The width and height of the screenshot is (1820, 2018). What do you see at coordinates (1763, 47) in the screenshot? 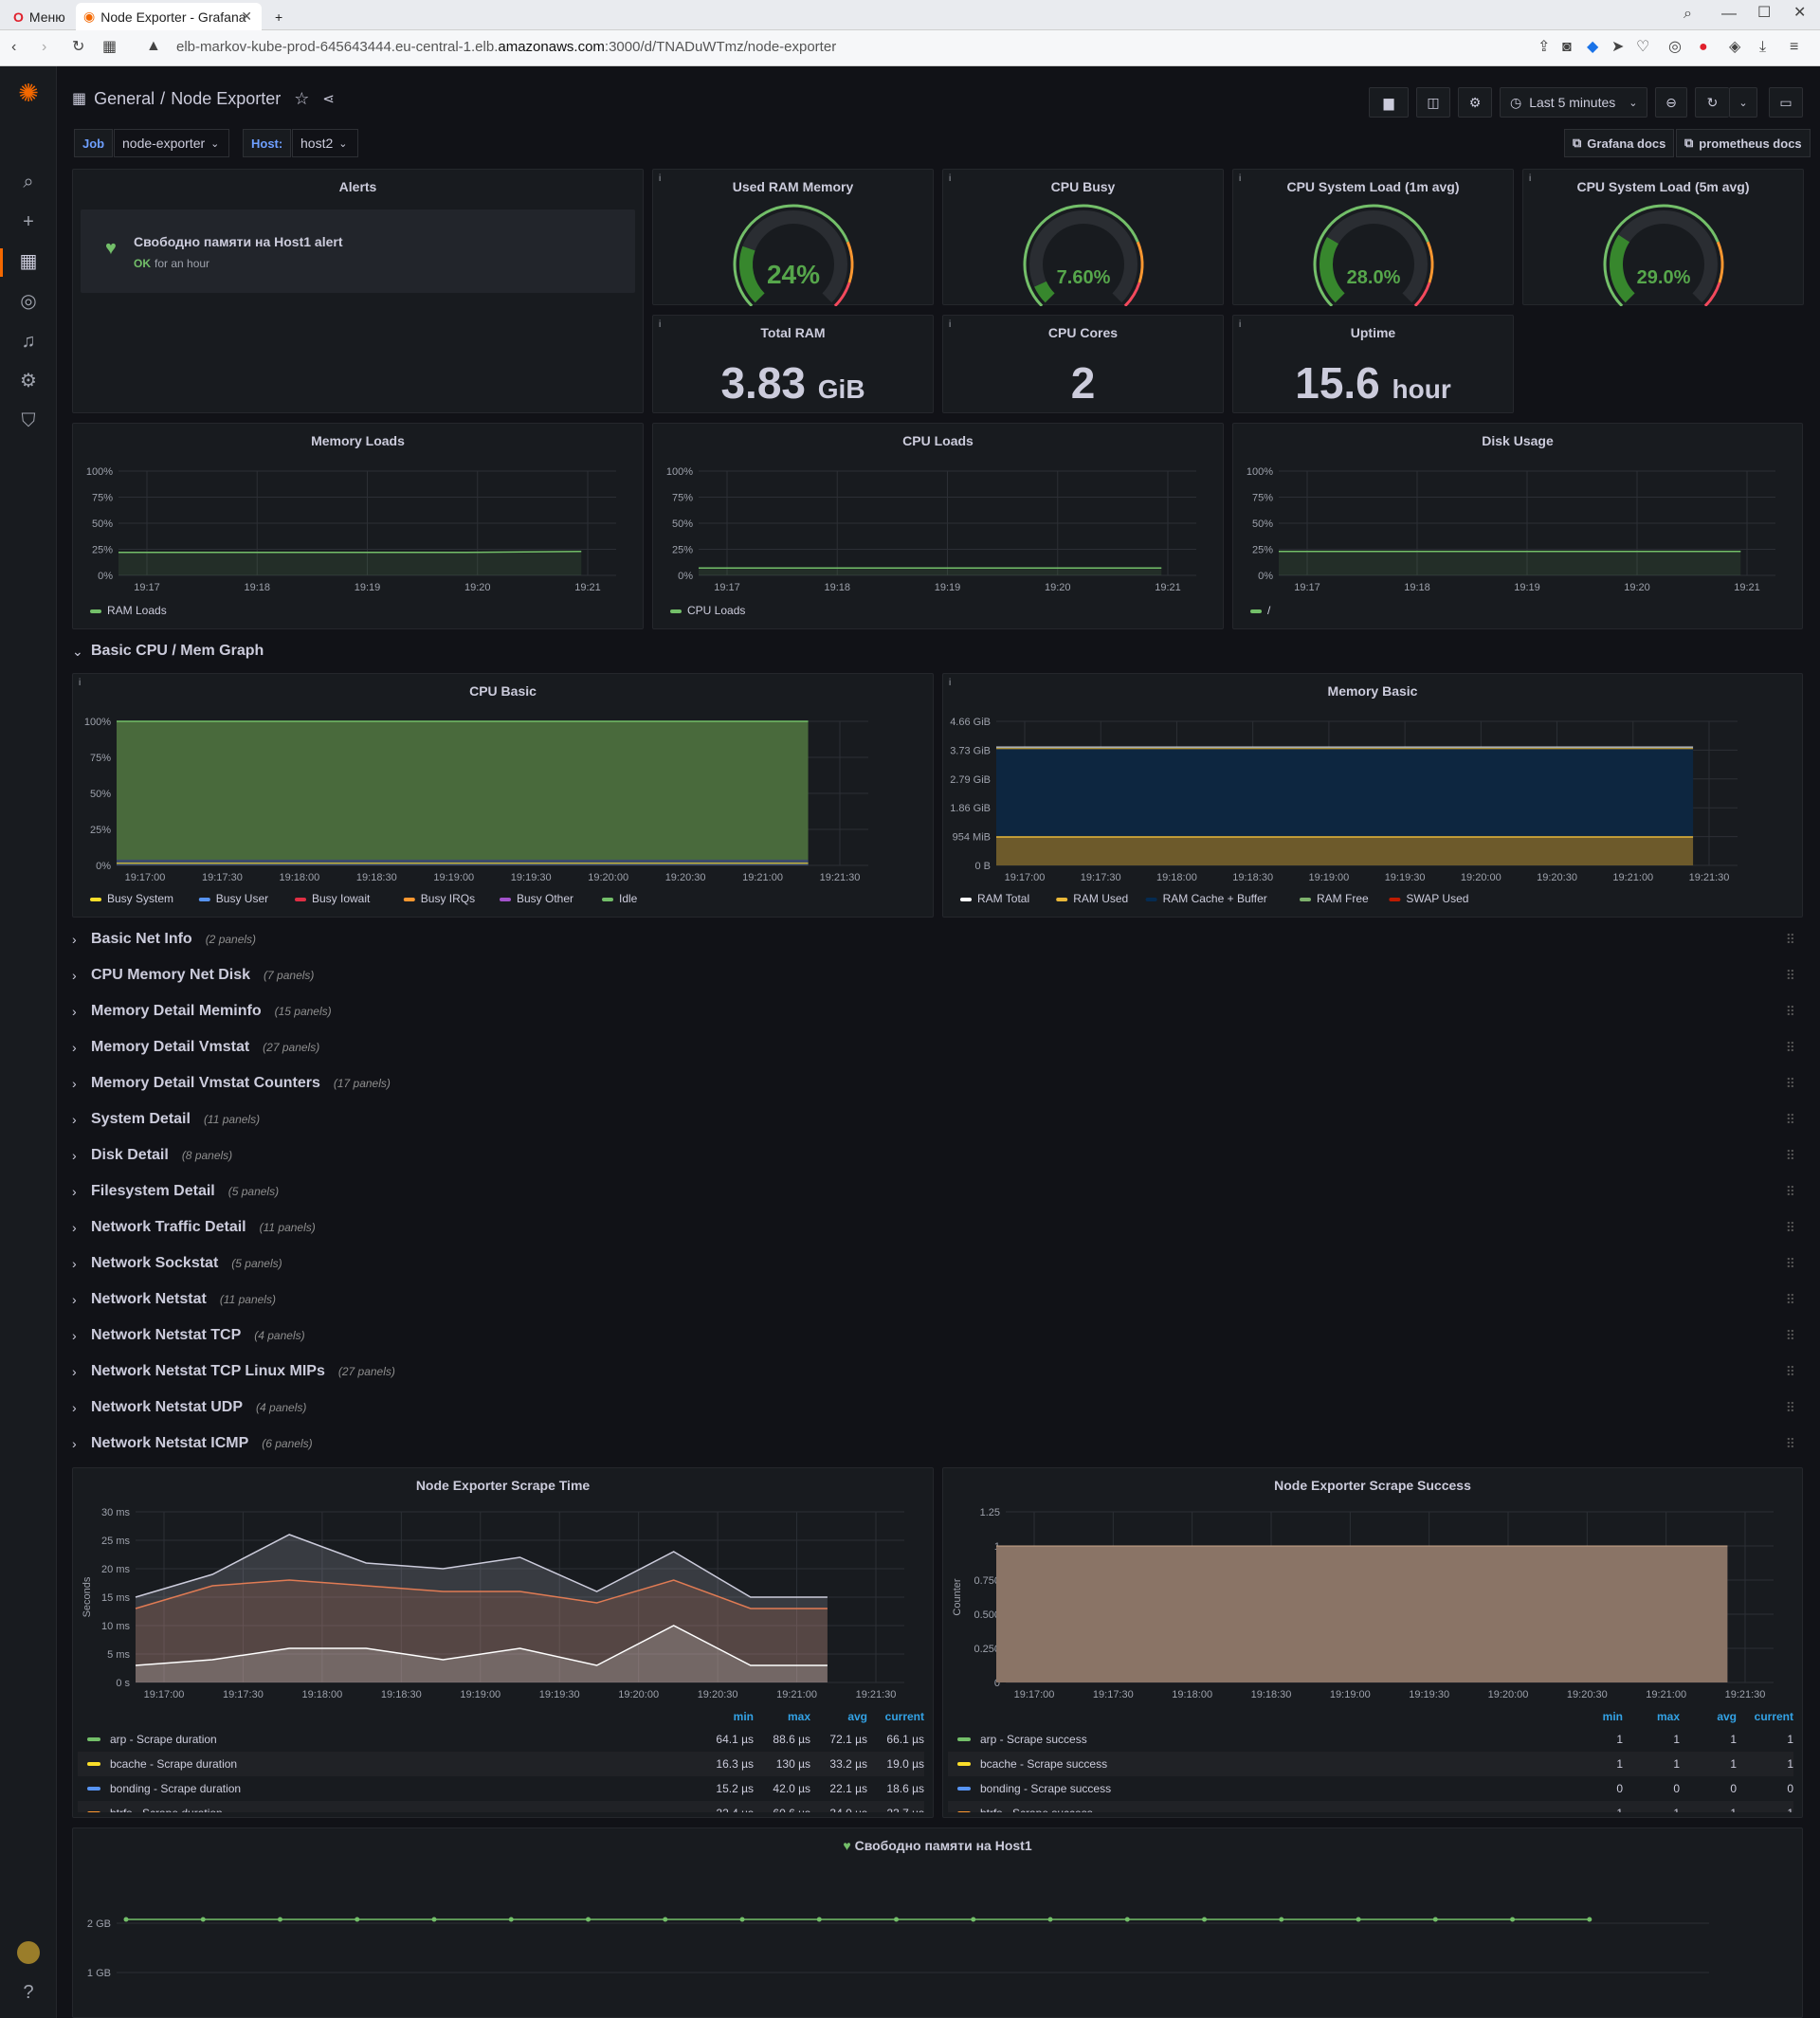
I see `download-icon: ⤓` at bounding box center [1763, 47].